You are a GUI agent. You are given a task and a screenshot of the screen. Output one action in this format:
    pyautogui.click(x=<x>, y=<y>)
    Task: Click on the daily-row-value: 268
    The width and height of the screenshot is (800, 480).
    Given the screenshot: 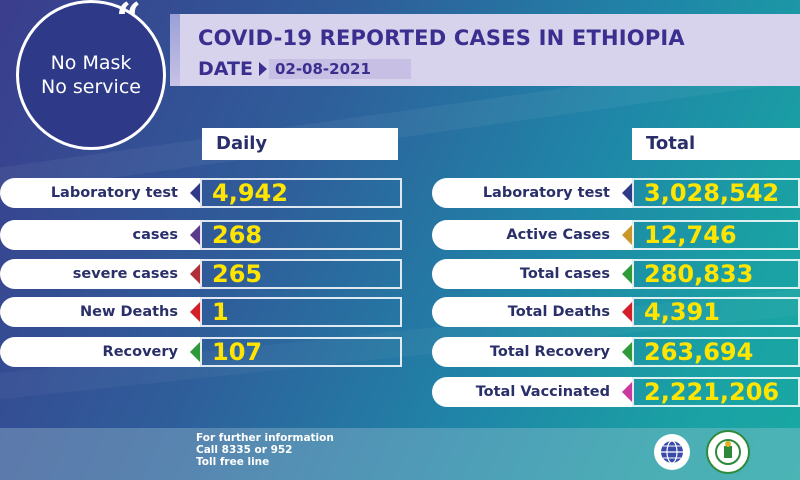 What is the action you would take?
    pyautogui.click(x=301, y=235)
    